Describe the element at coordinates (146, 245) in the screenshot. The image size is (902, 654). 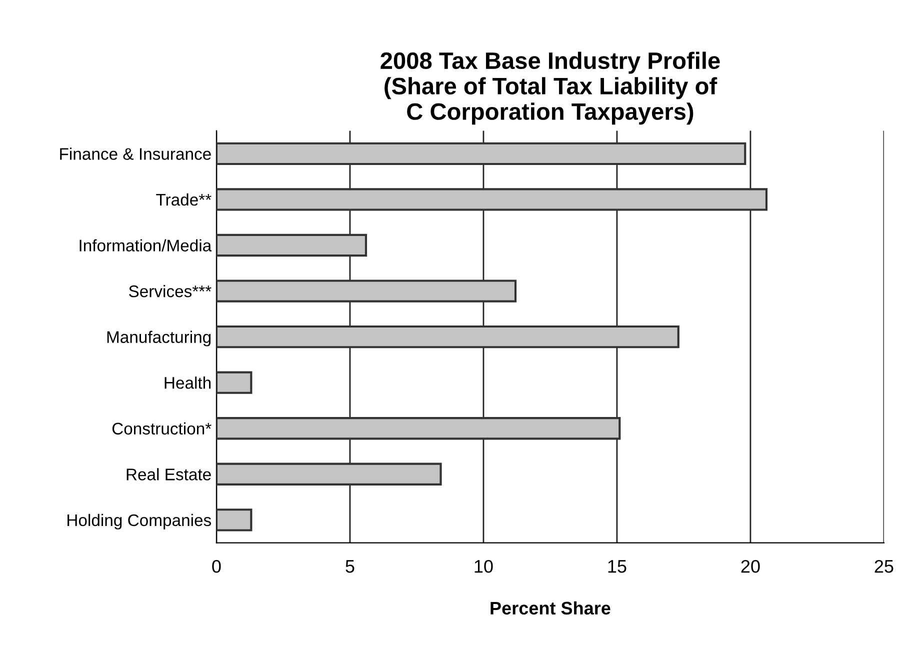
I see `y-tick-label: Information/Media` at that location.